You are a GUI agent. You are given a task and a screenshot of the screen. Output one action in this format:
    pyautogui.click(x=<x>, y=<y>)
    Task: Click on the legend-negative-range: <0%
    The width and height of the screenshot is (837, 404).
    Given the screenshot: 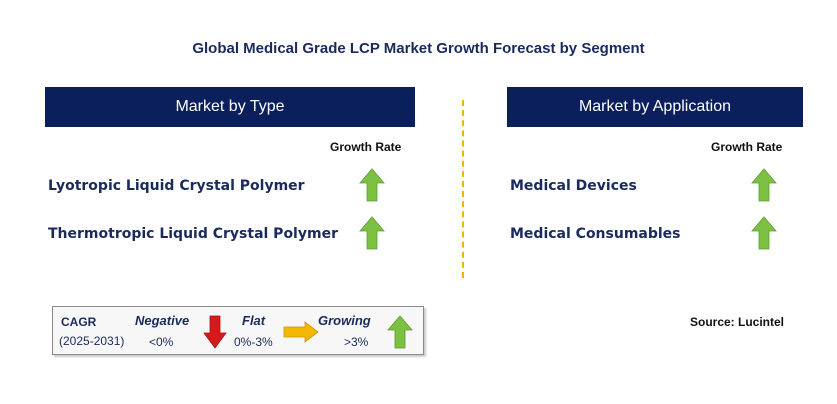 What is the action you would take?
    pyautogui.click(x=161, y=342)
    